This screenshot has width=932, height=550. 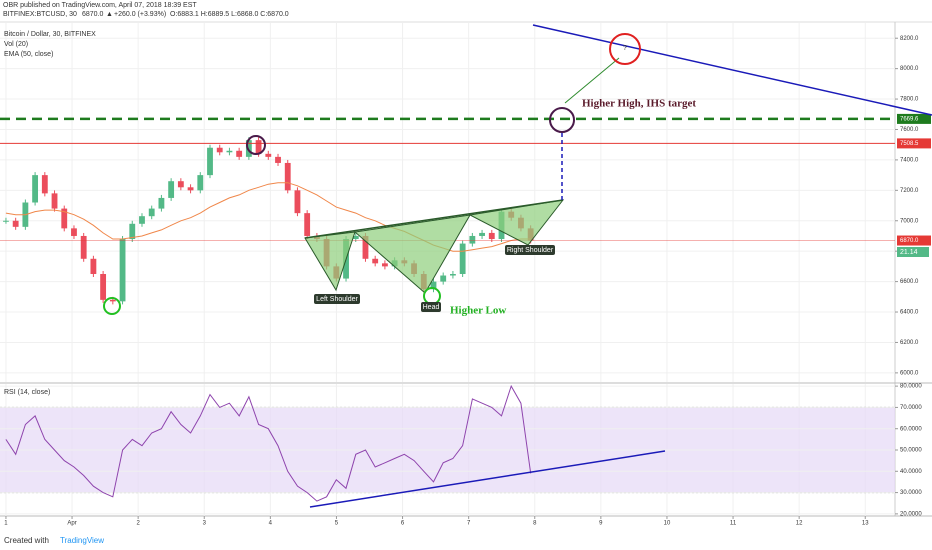 I want to click on x-tick-label: 1, so click(x=6, y=524).